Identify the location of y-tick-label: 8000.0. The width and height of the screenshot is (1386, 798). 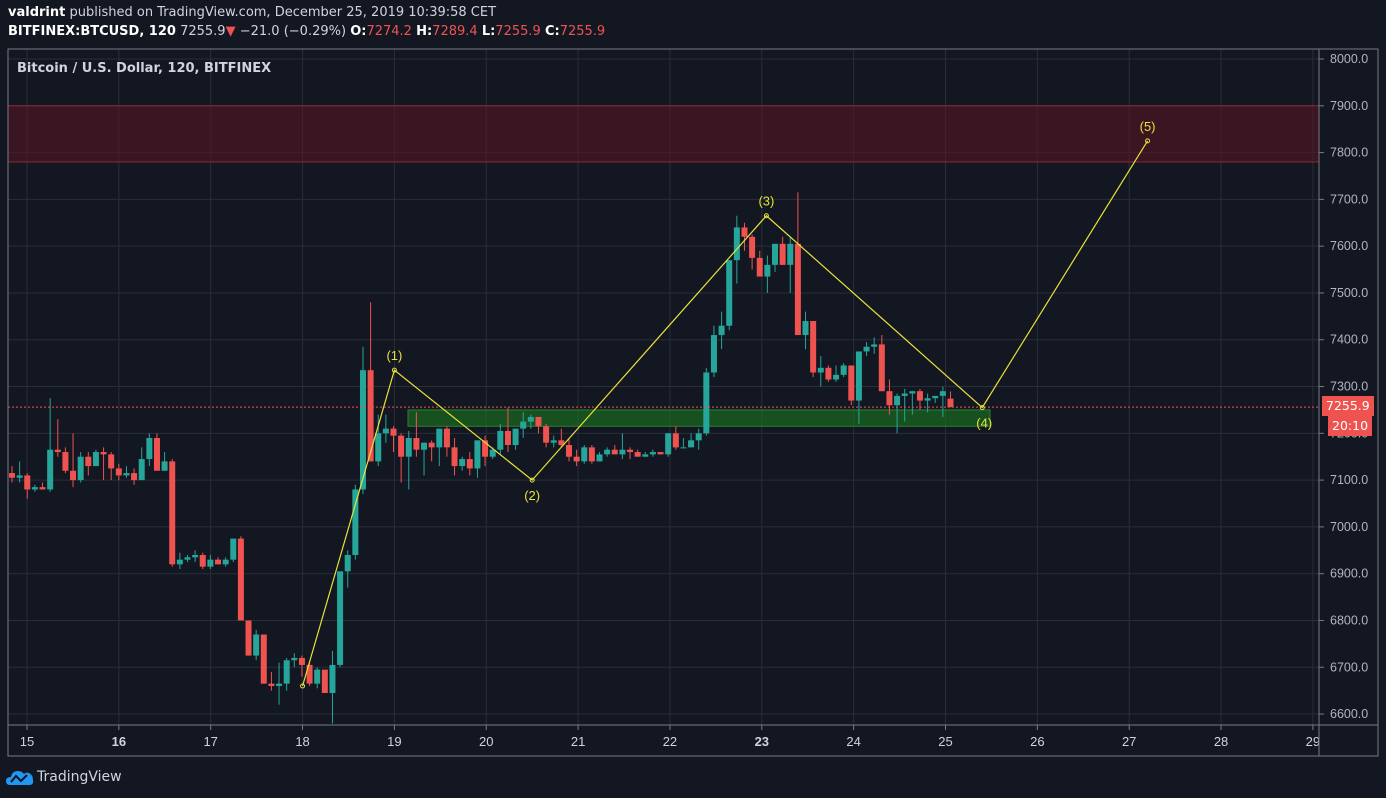
(1349, 59).